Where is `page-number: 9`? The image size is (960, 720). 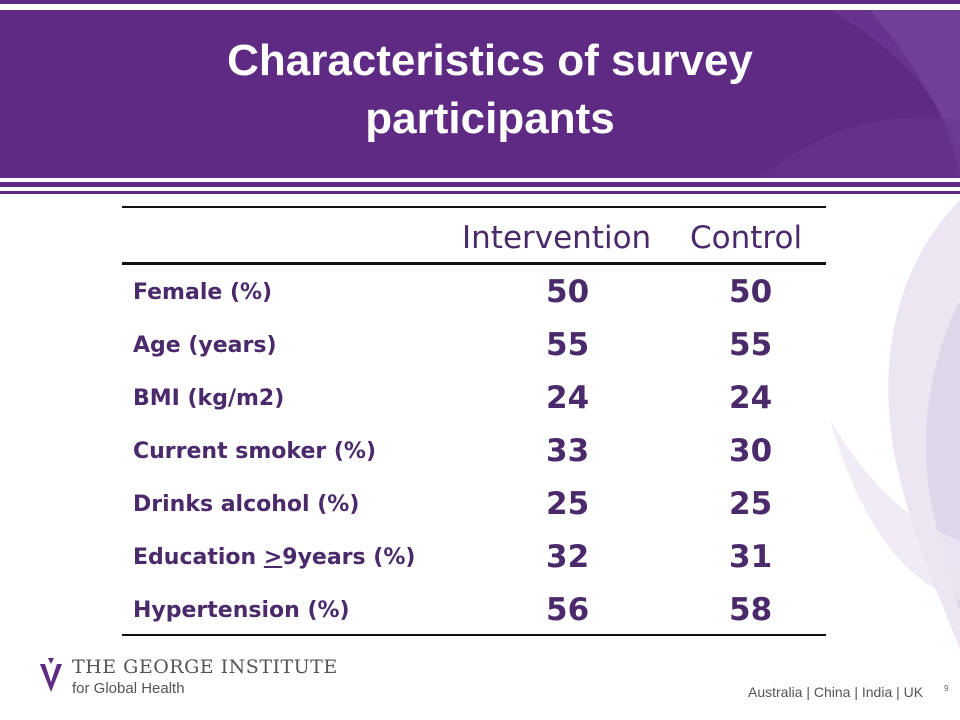
page-number: 9 is located at coordinates (946, 688).